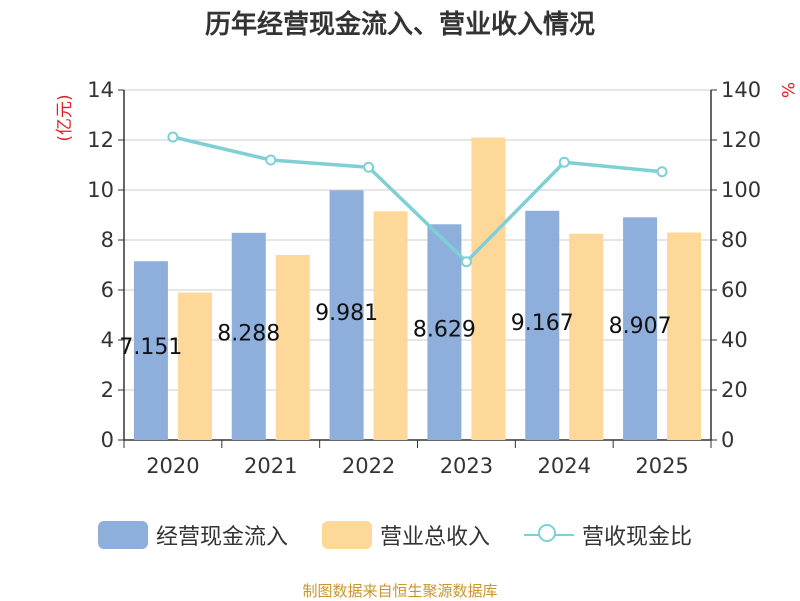 The height and width of the screenshot is (601, 800). Describe the element at coordinates (107, 390) in the screenshot. I see `y-left-tick-label: 2` at that location.